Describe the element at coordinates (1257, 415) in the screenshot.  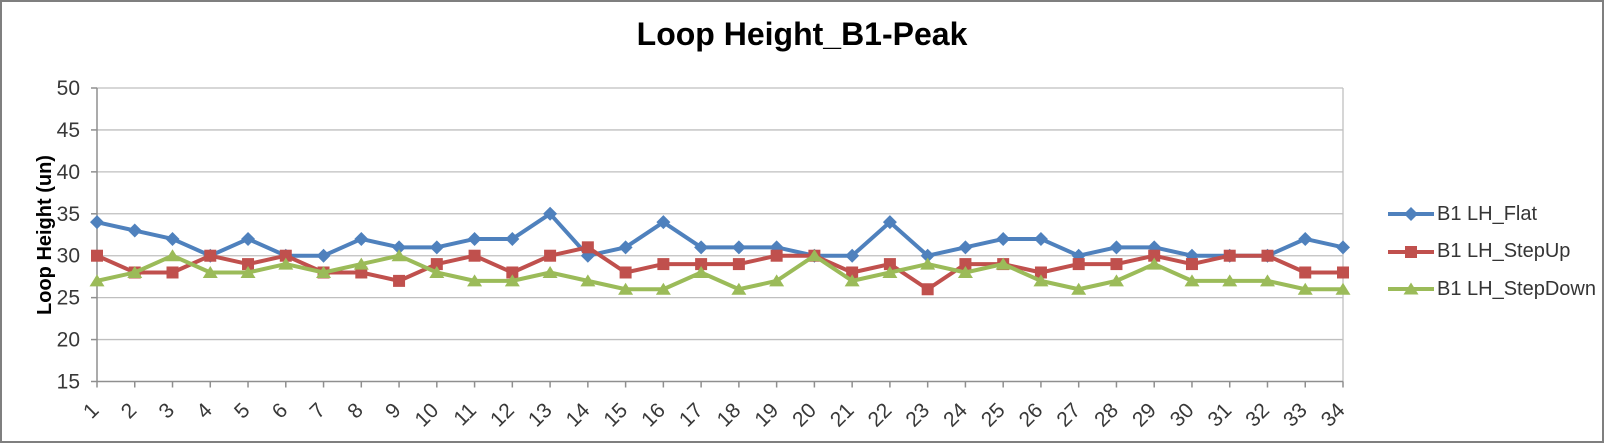
I see `svg-text: 32` at that location.